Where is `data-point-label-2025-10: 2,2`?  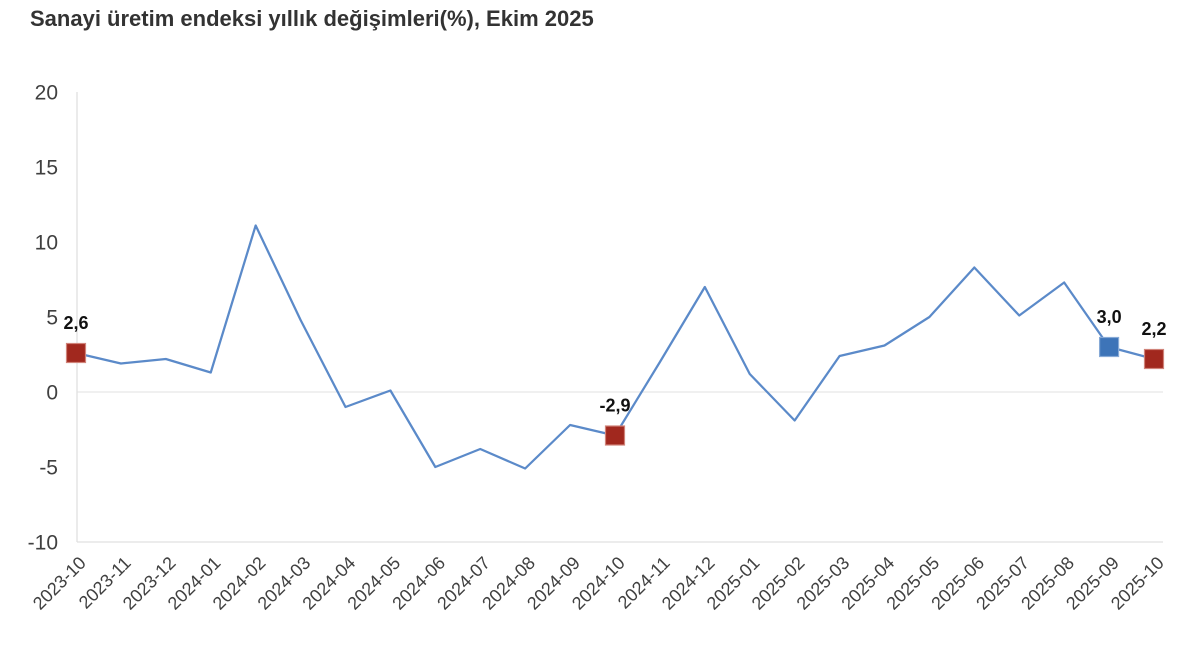 data-point-label-2025-10: 2,2 is located at coordinates (1153, 329).